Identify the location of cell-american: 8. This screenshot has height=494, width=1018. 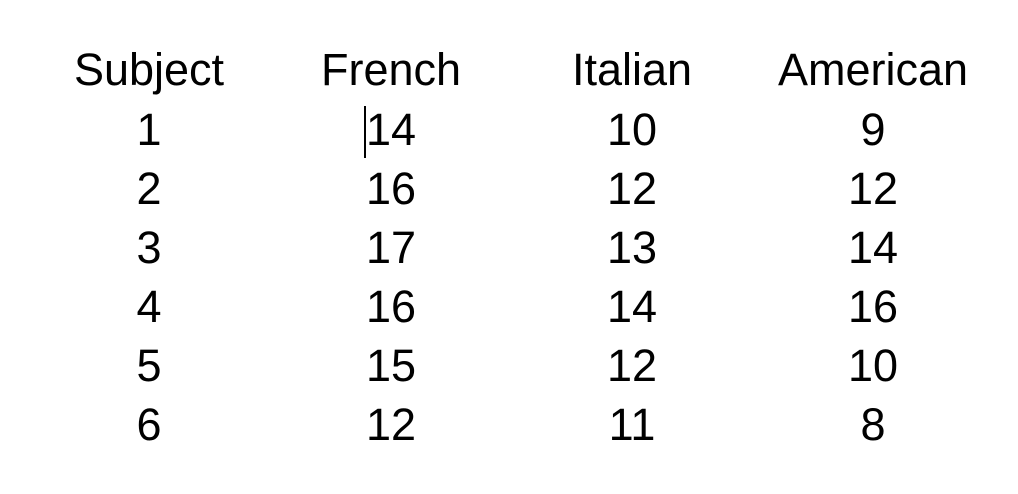
(873, 424).